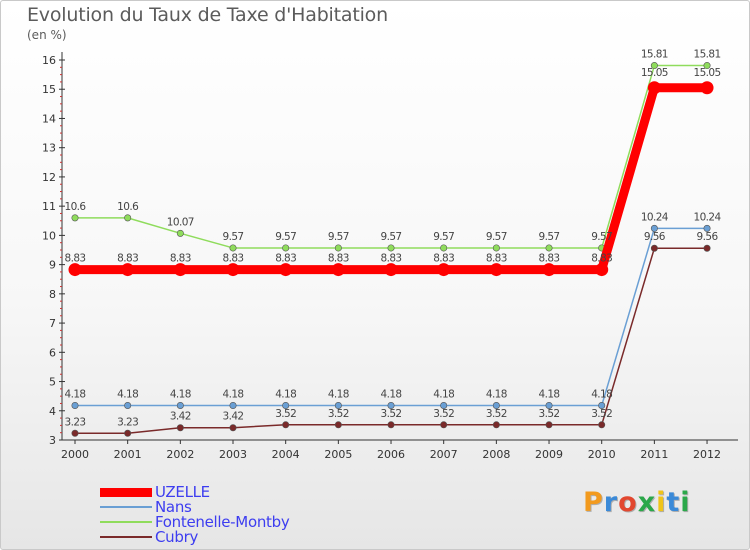 The image size is (750, 550). What do you see at coordinates (338, 454) in the screenshot?
I see `x-tick-label: 2005` at bounding box center [338, 454].